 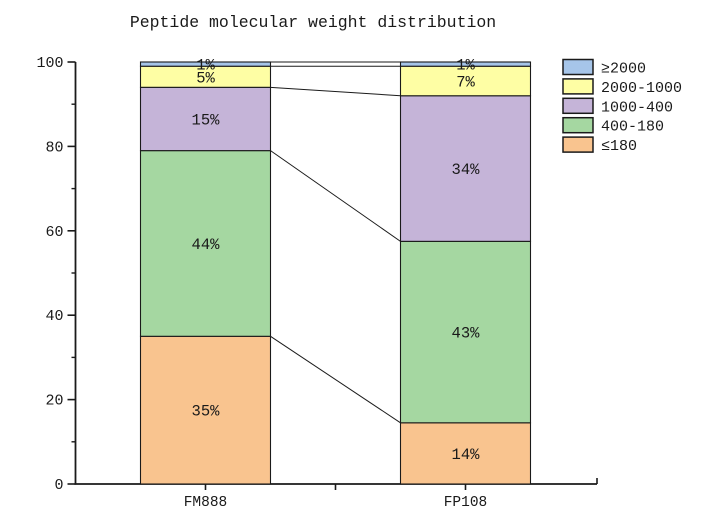 What do you see at coordinates (58, 485) in the screenshot?
I see `y-tick-label: 0` at bounding box center [58, 485].